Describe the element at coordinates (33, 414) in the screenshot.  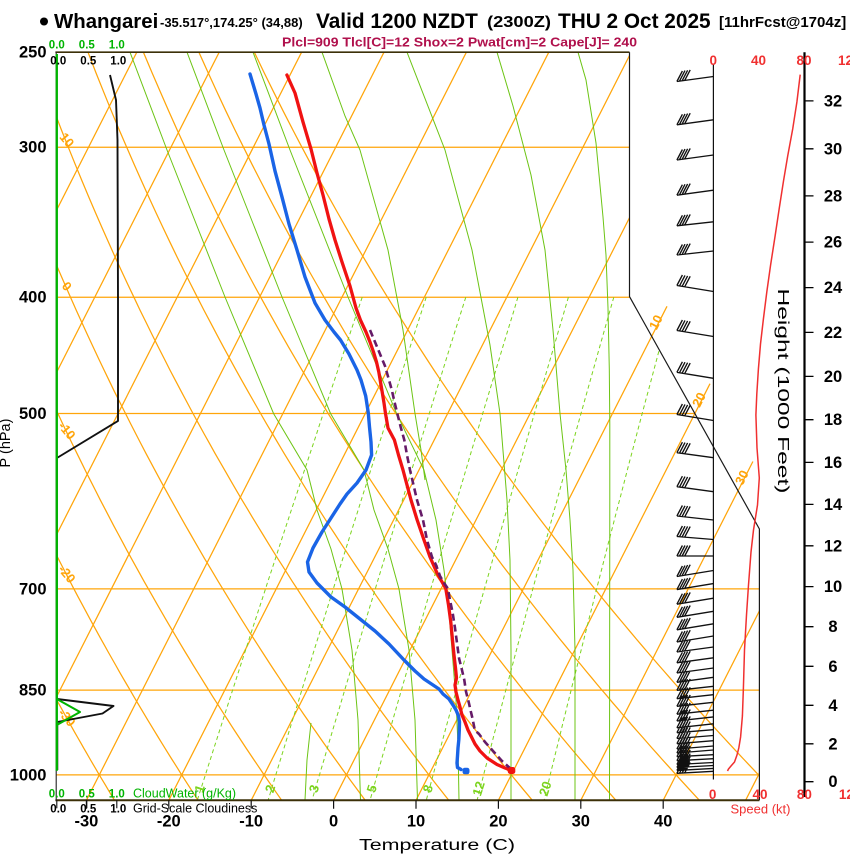
I see `svg-text: 500` at that location.